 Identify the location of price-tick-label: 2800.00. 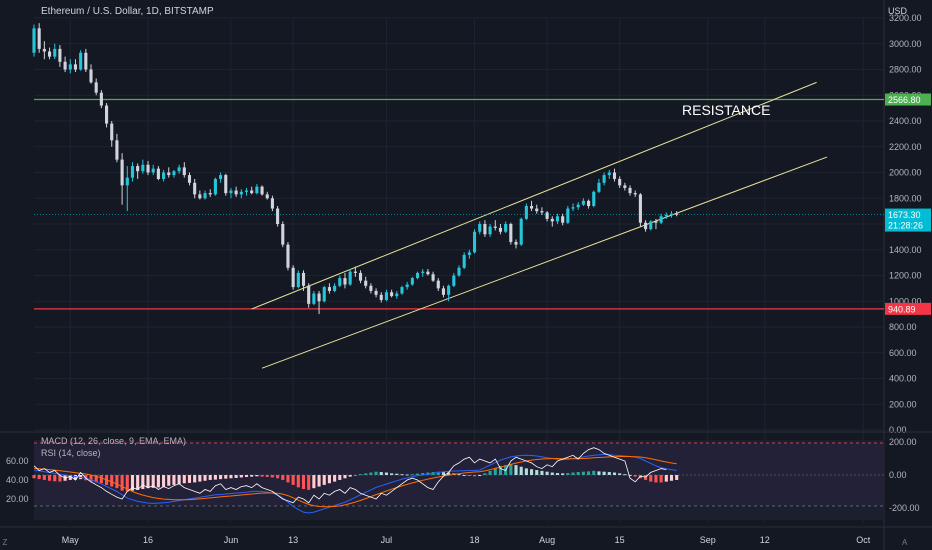
(905, 70).